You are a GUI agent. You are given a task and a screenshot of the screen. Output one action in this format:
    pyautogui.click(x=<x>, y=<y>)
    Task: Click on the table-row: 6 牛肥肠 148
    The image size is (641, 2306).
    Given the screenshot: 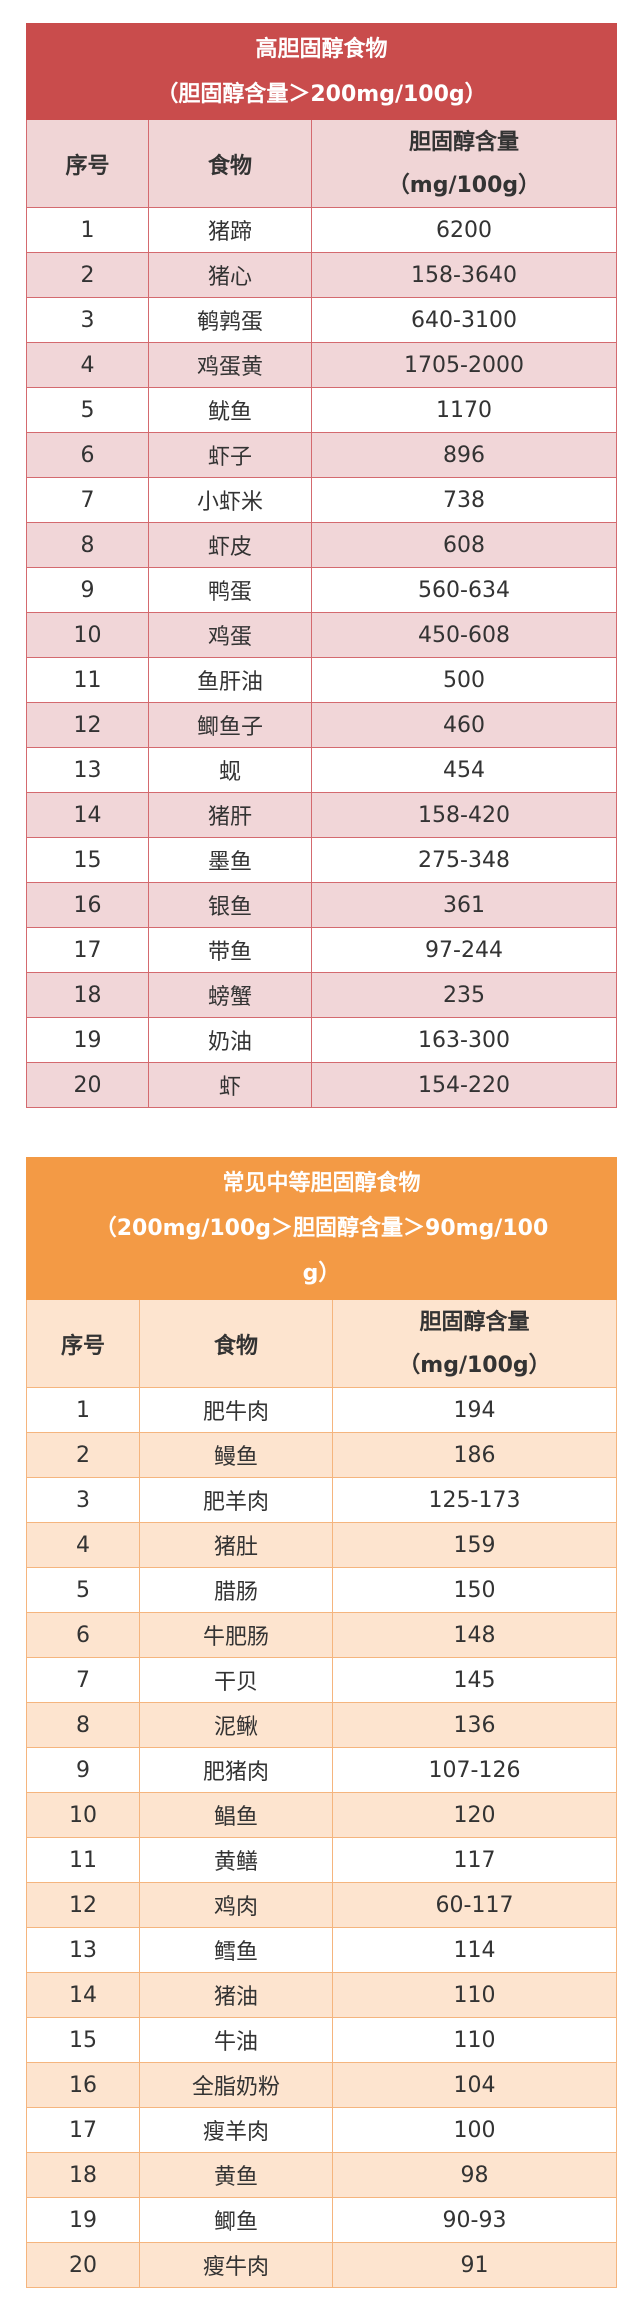 What is the action you would take?
    pyautogui.click(x=321, y=1635)
    